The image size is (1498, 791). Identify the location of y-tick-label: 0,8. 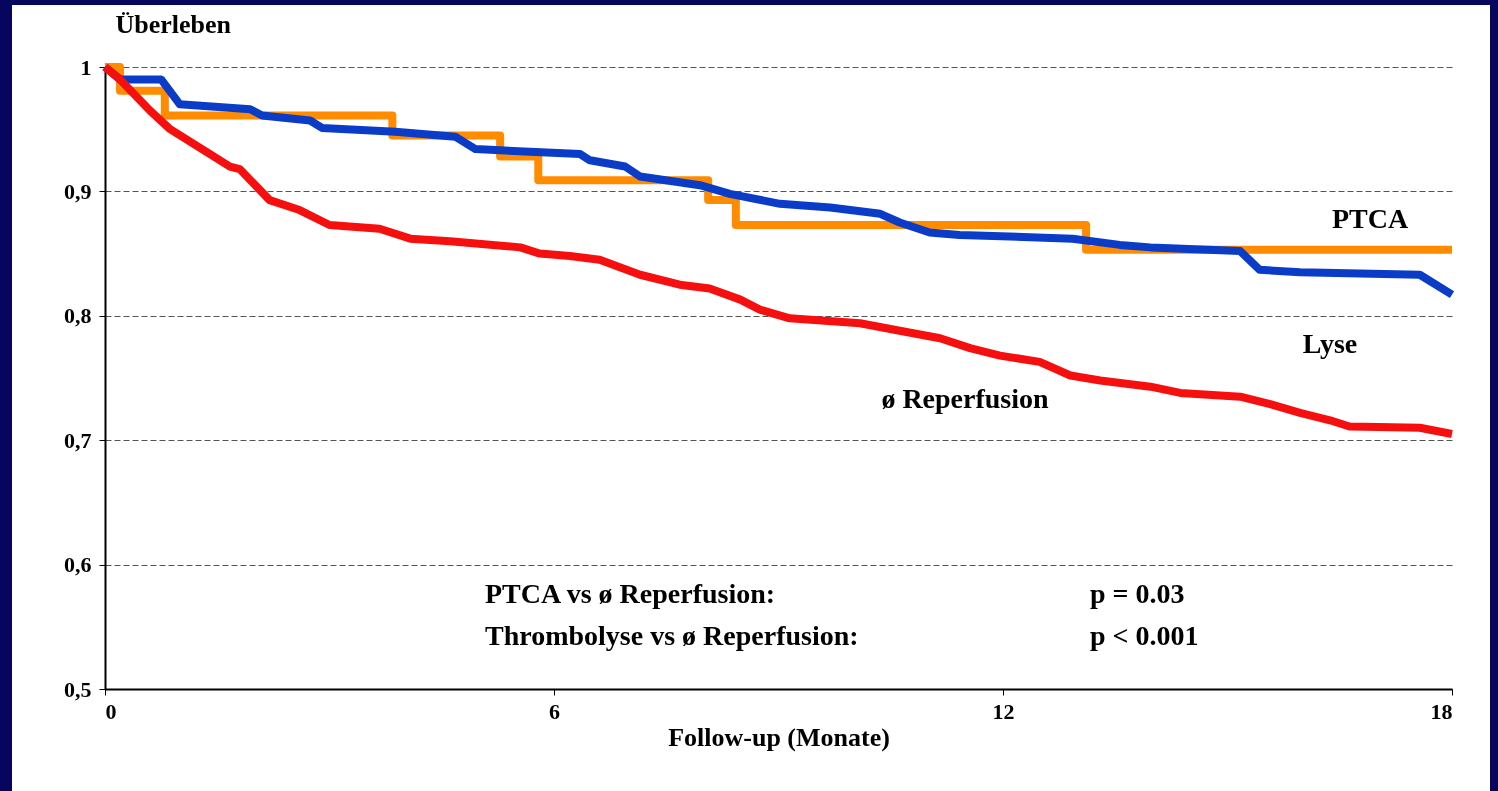
(78, 316).